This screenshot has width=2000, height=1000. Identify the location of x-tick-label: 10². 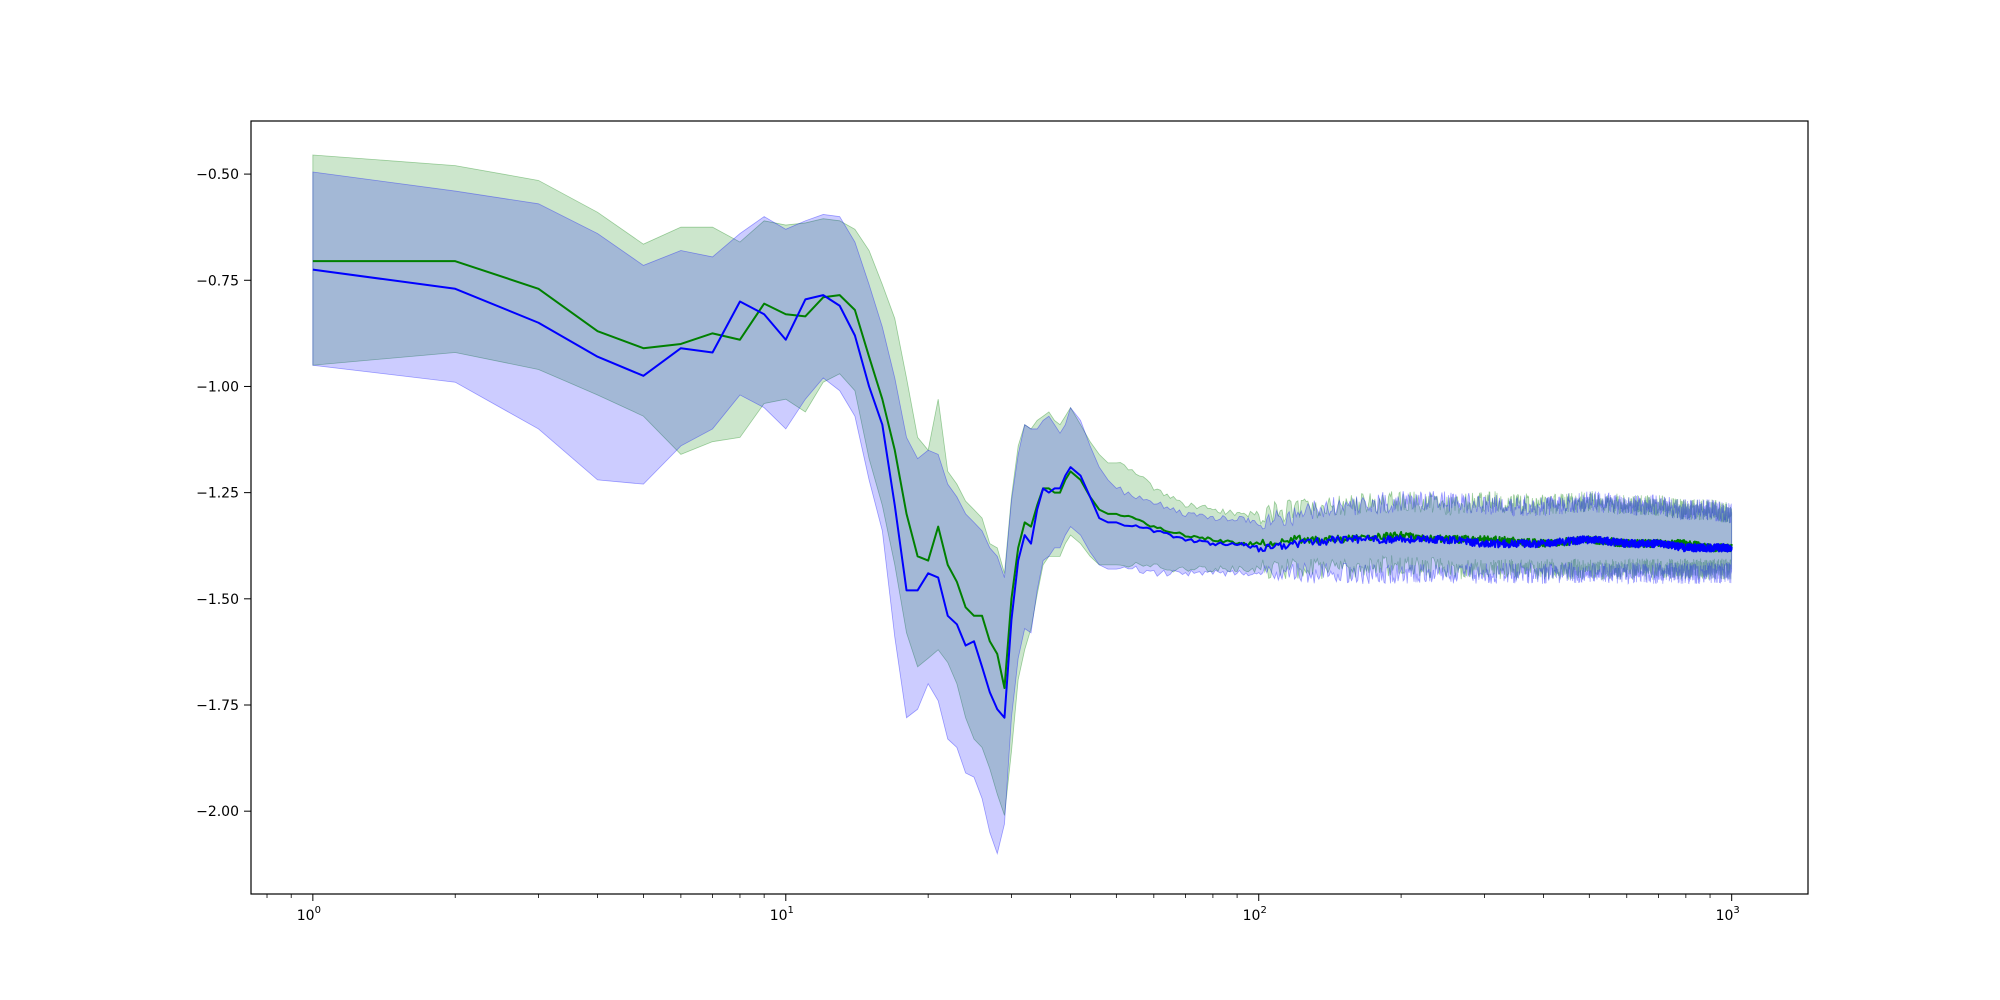
(1255, 914).